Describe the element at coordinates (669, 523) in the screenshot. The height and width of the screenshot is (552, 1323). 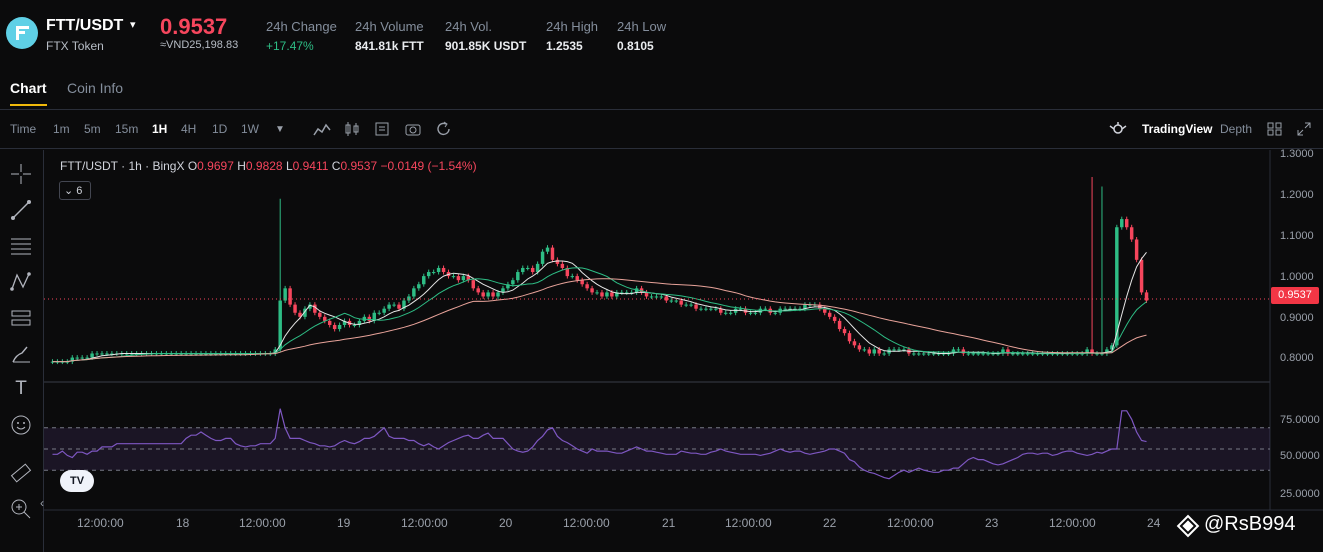
I see `time-axis-label: 21` at that location.